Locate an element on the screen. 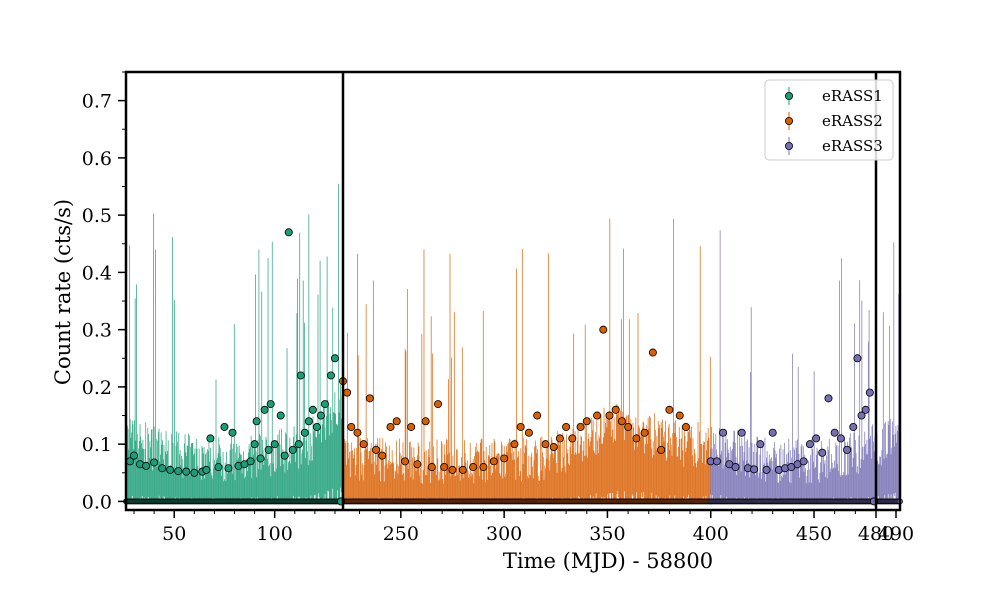 This screenshot has height=600, width=1000. eRASS2-zero-points is located at coordinates (527, 501).